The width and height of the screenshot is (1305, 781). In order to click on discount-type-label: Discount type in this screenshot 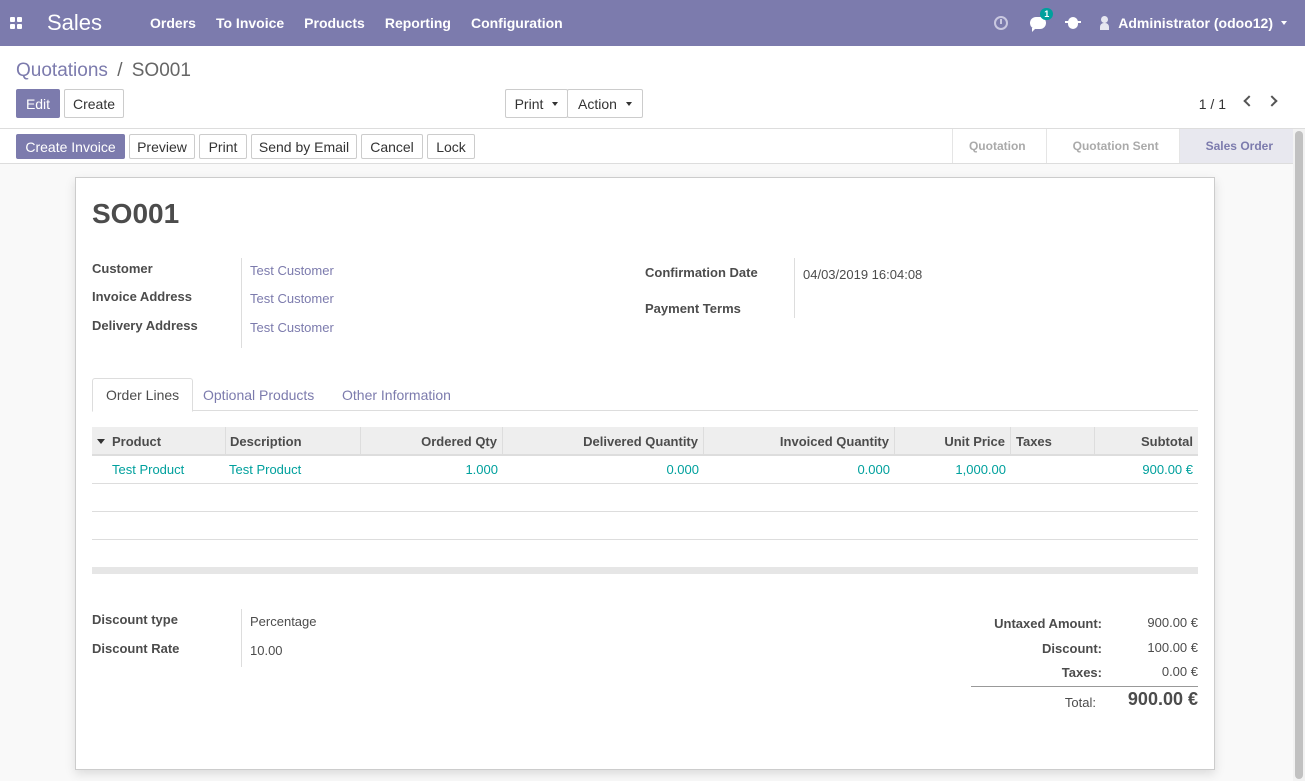, I will do `click(135, 619)`.